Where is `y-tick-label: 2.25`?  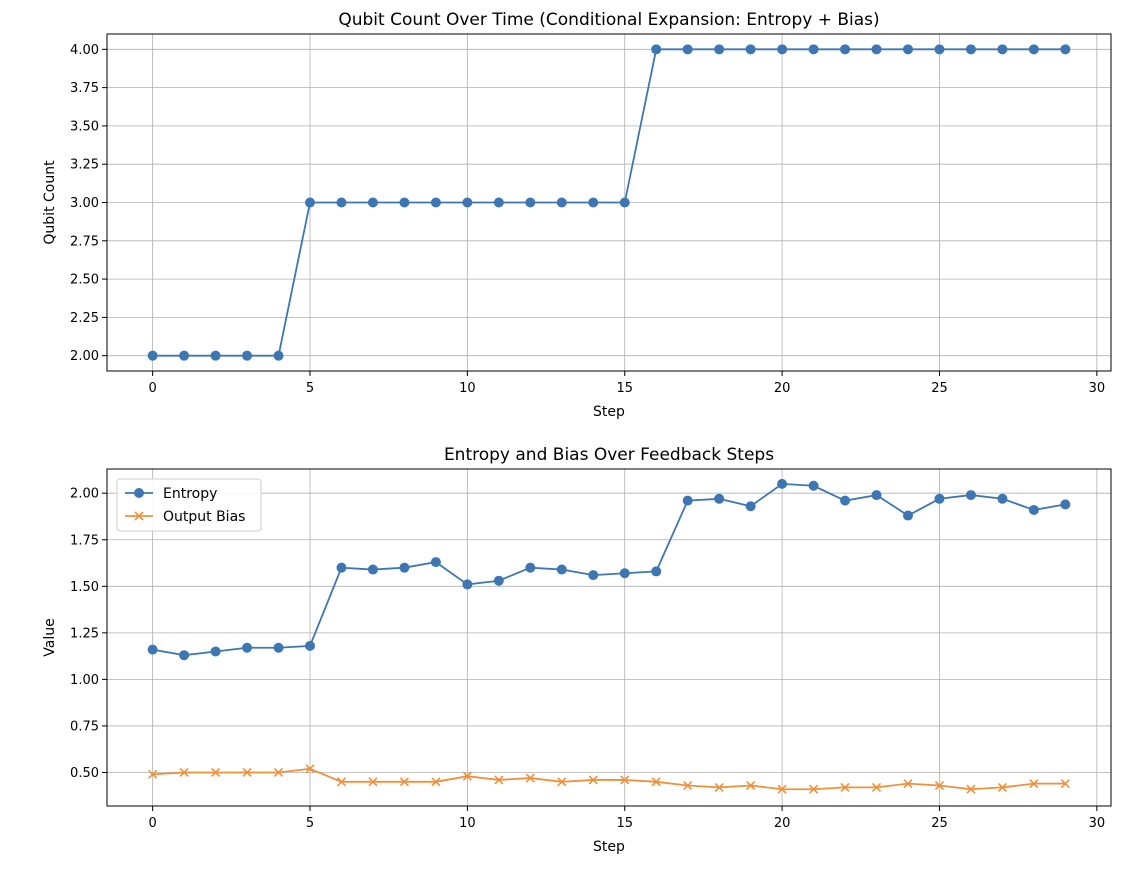
y-tick-label: 2.25 is located at coordinates (84, 318).